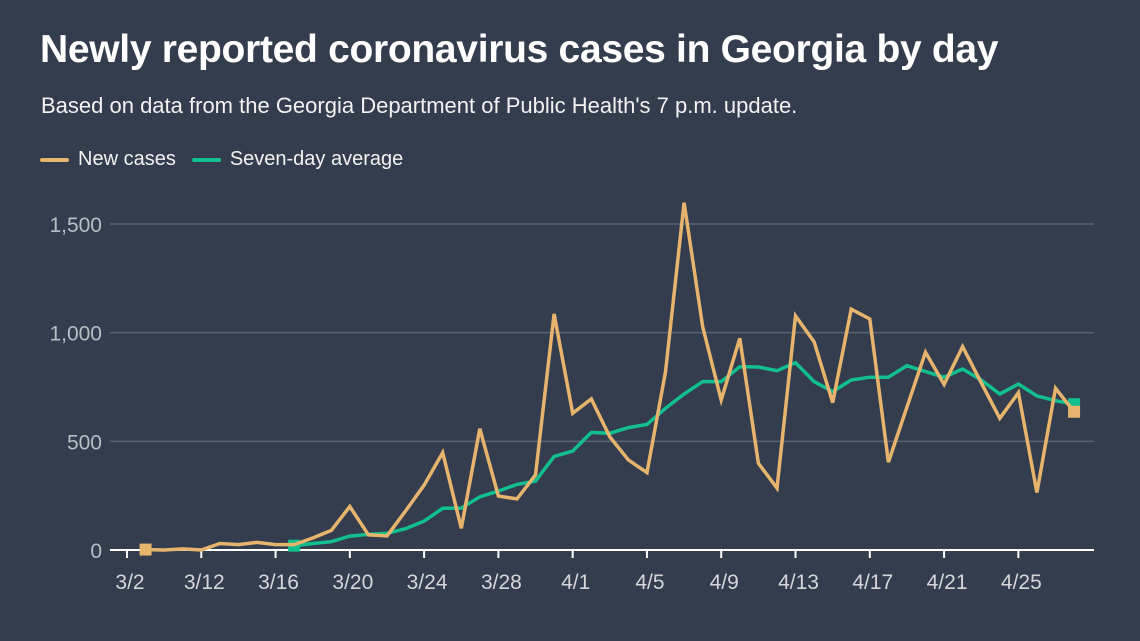 The width and height of the screenshot is (1140, 641). I want to click on x-tick-label: 4/17, so click(872, 582).